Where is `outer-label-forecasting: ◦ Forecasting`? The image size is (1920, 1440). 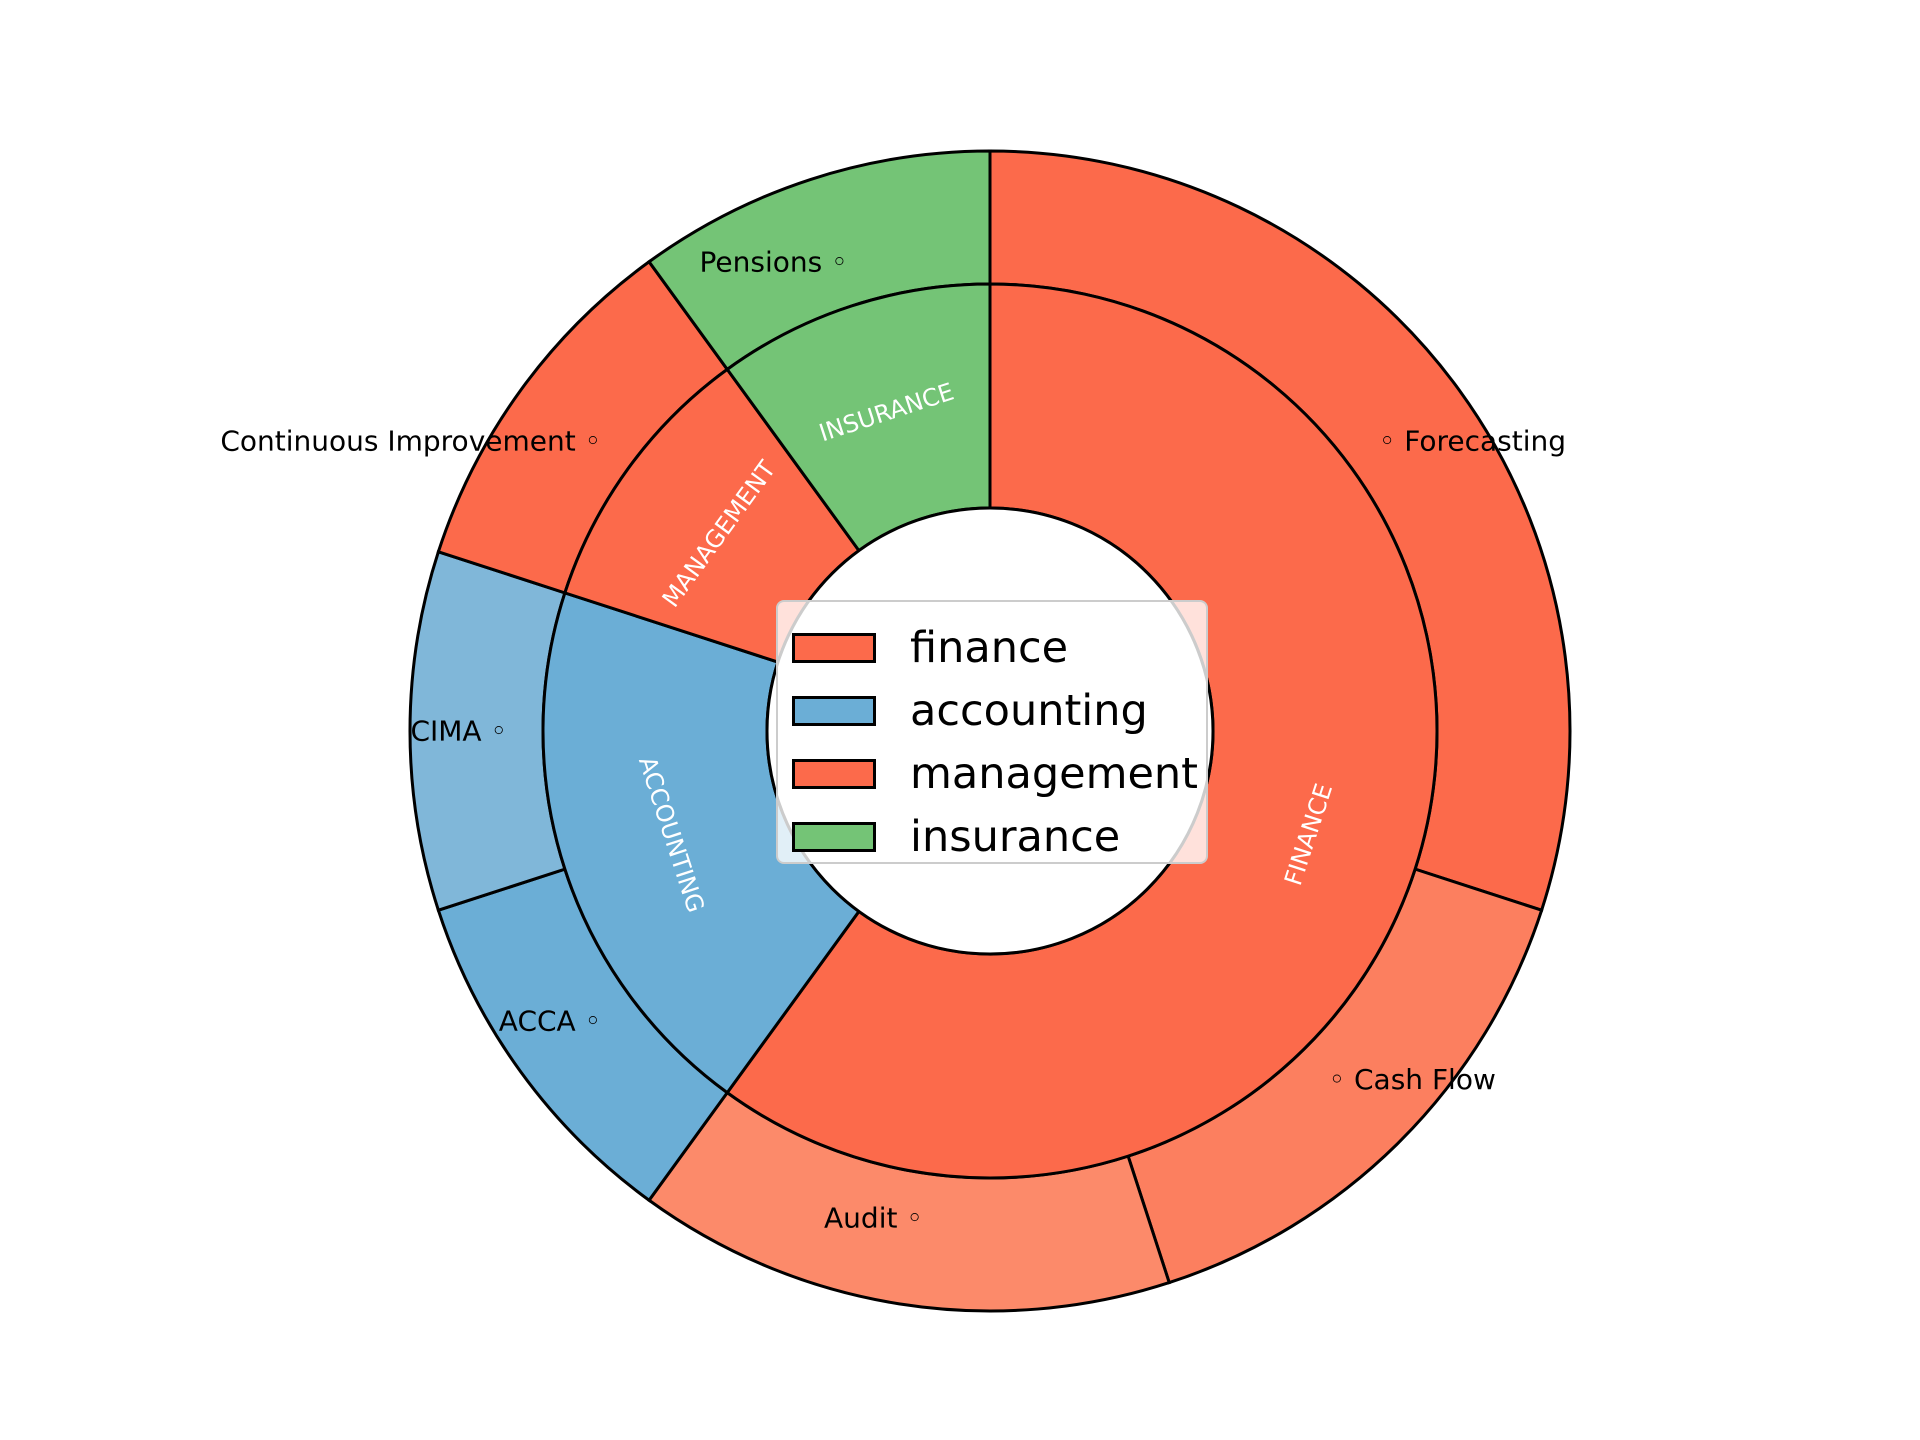 outer-label-forecasting: ◦ Forecasting is located at coordinates (1472, 441).